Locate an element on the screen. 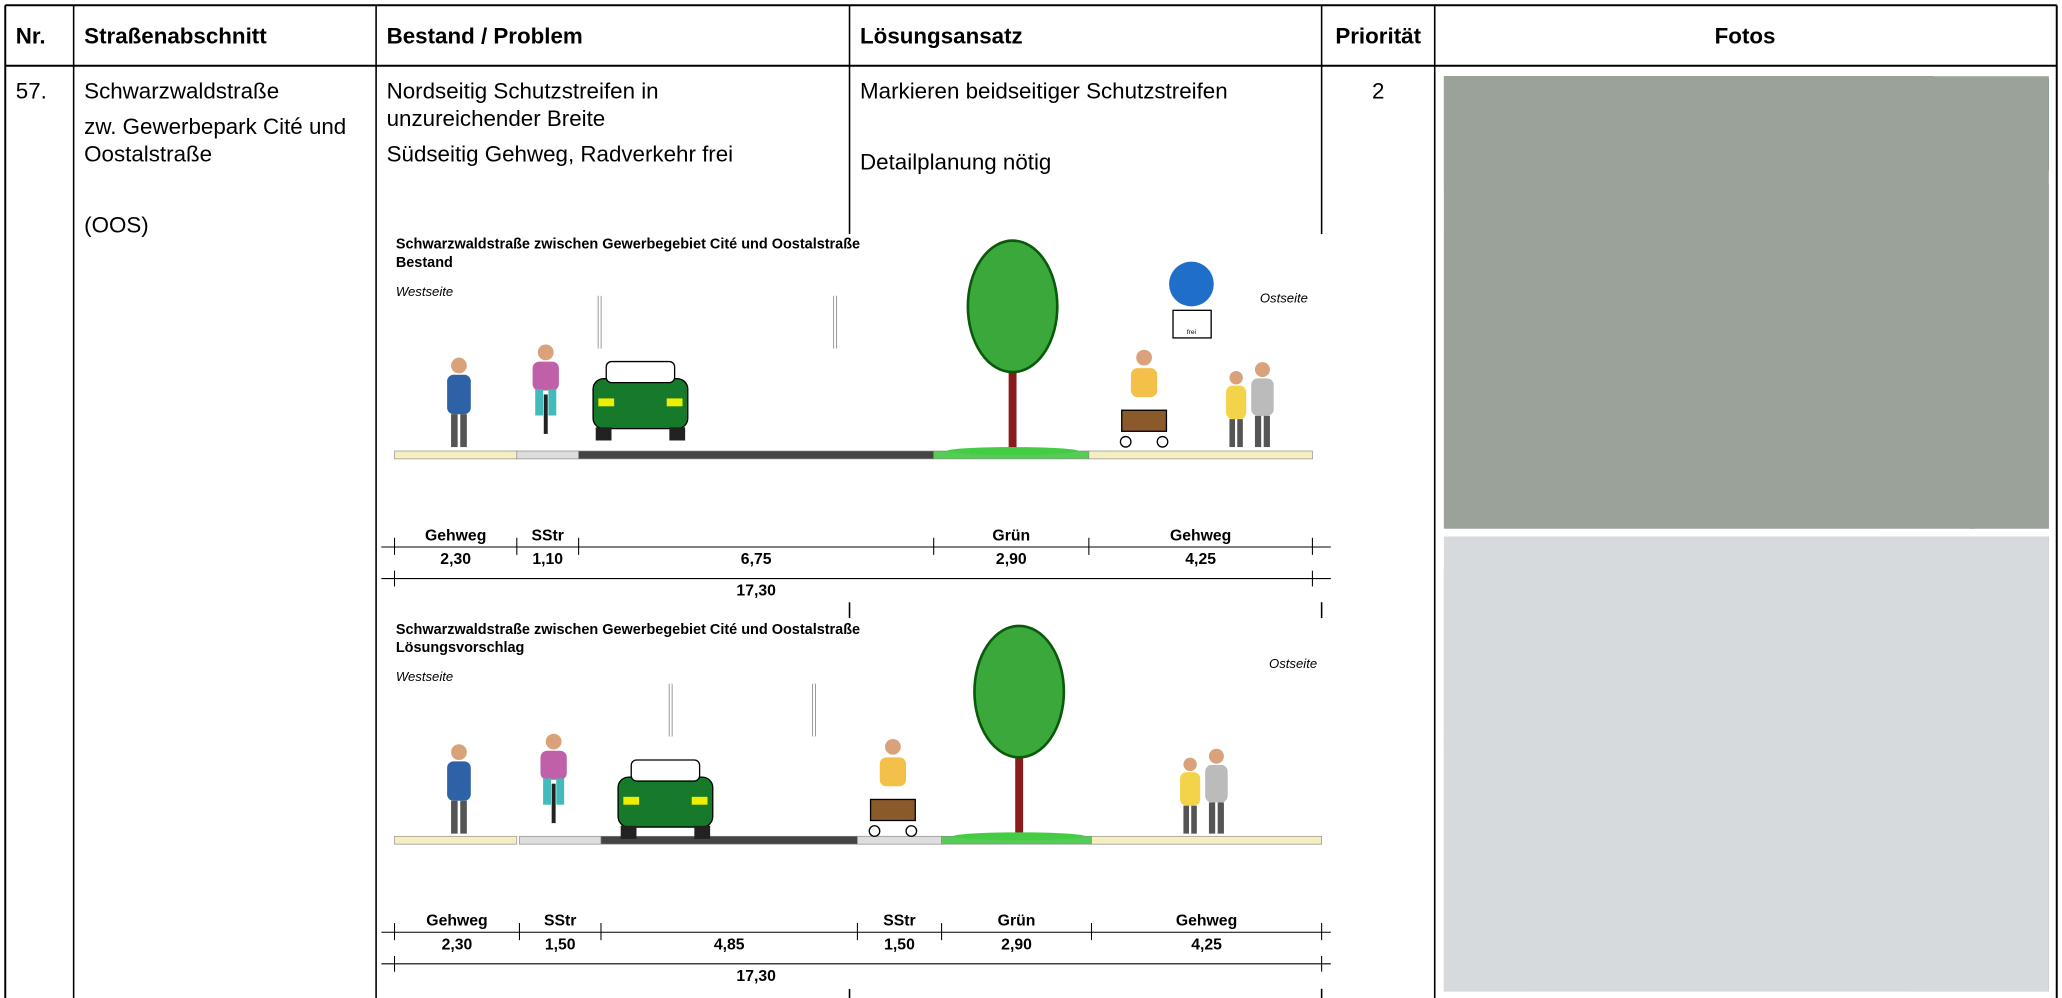 The width and height of the screenshot is (2062, 998). text: Westseite is located at coordinates (424, 291).